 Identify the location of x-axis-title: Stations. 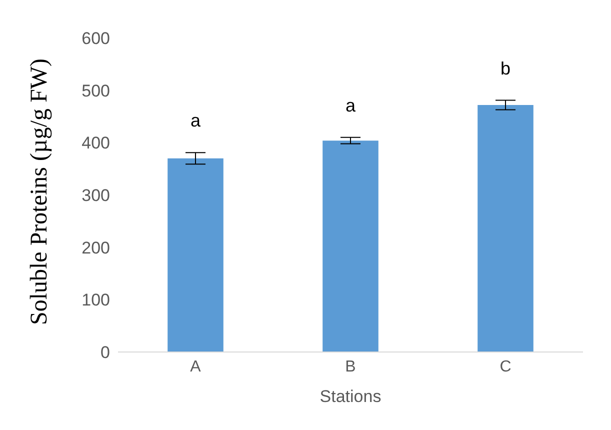
(351, 396).